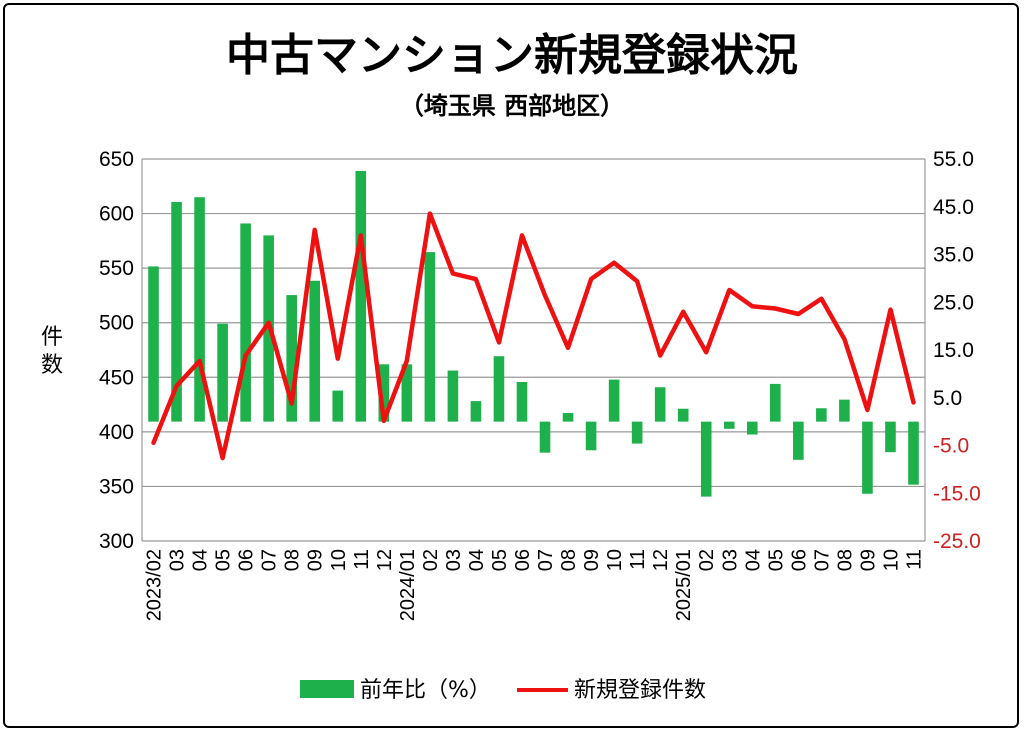  What do you see at coordinates (293, 560) in the screenshot?
I see `x-tick-6: 08` at bounding box center [293, 560].